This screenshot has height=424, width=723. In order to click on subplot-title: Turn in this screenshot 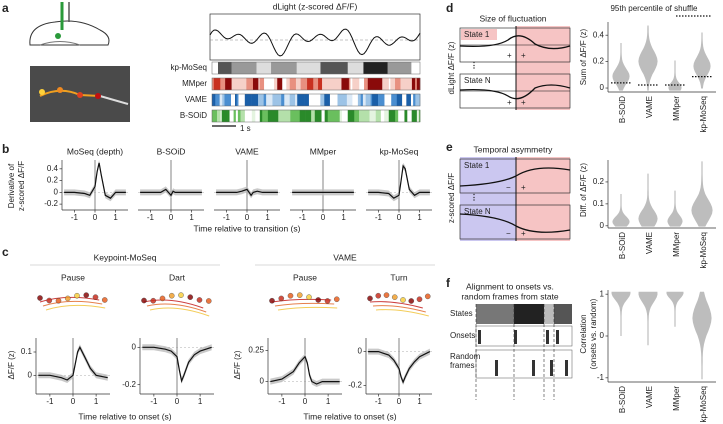, I will do `click(398, 277)`.